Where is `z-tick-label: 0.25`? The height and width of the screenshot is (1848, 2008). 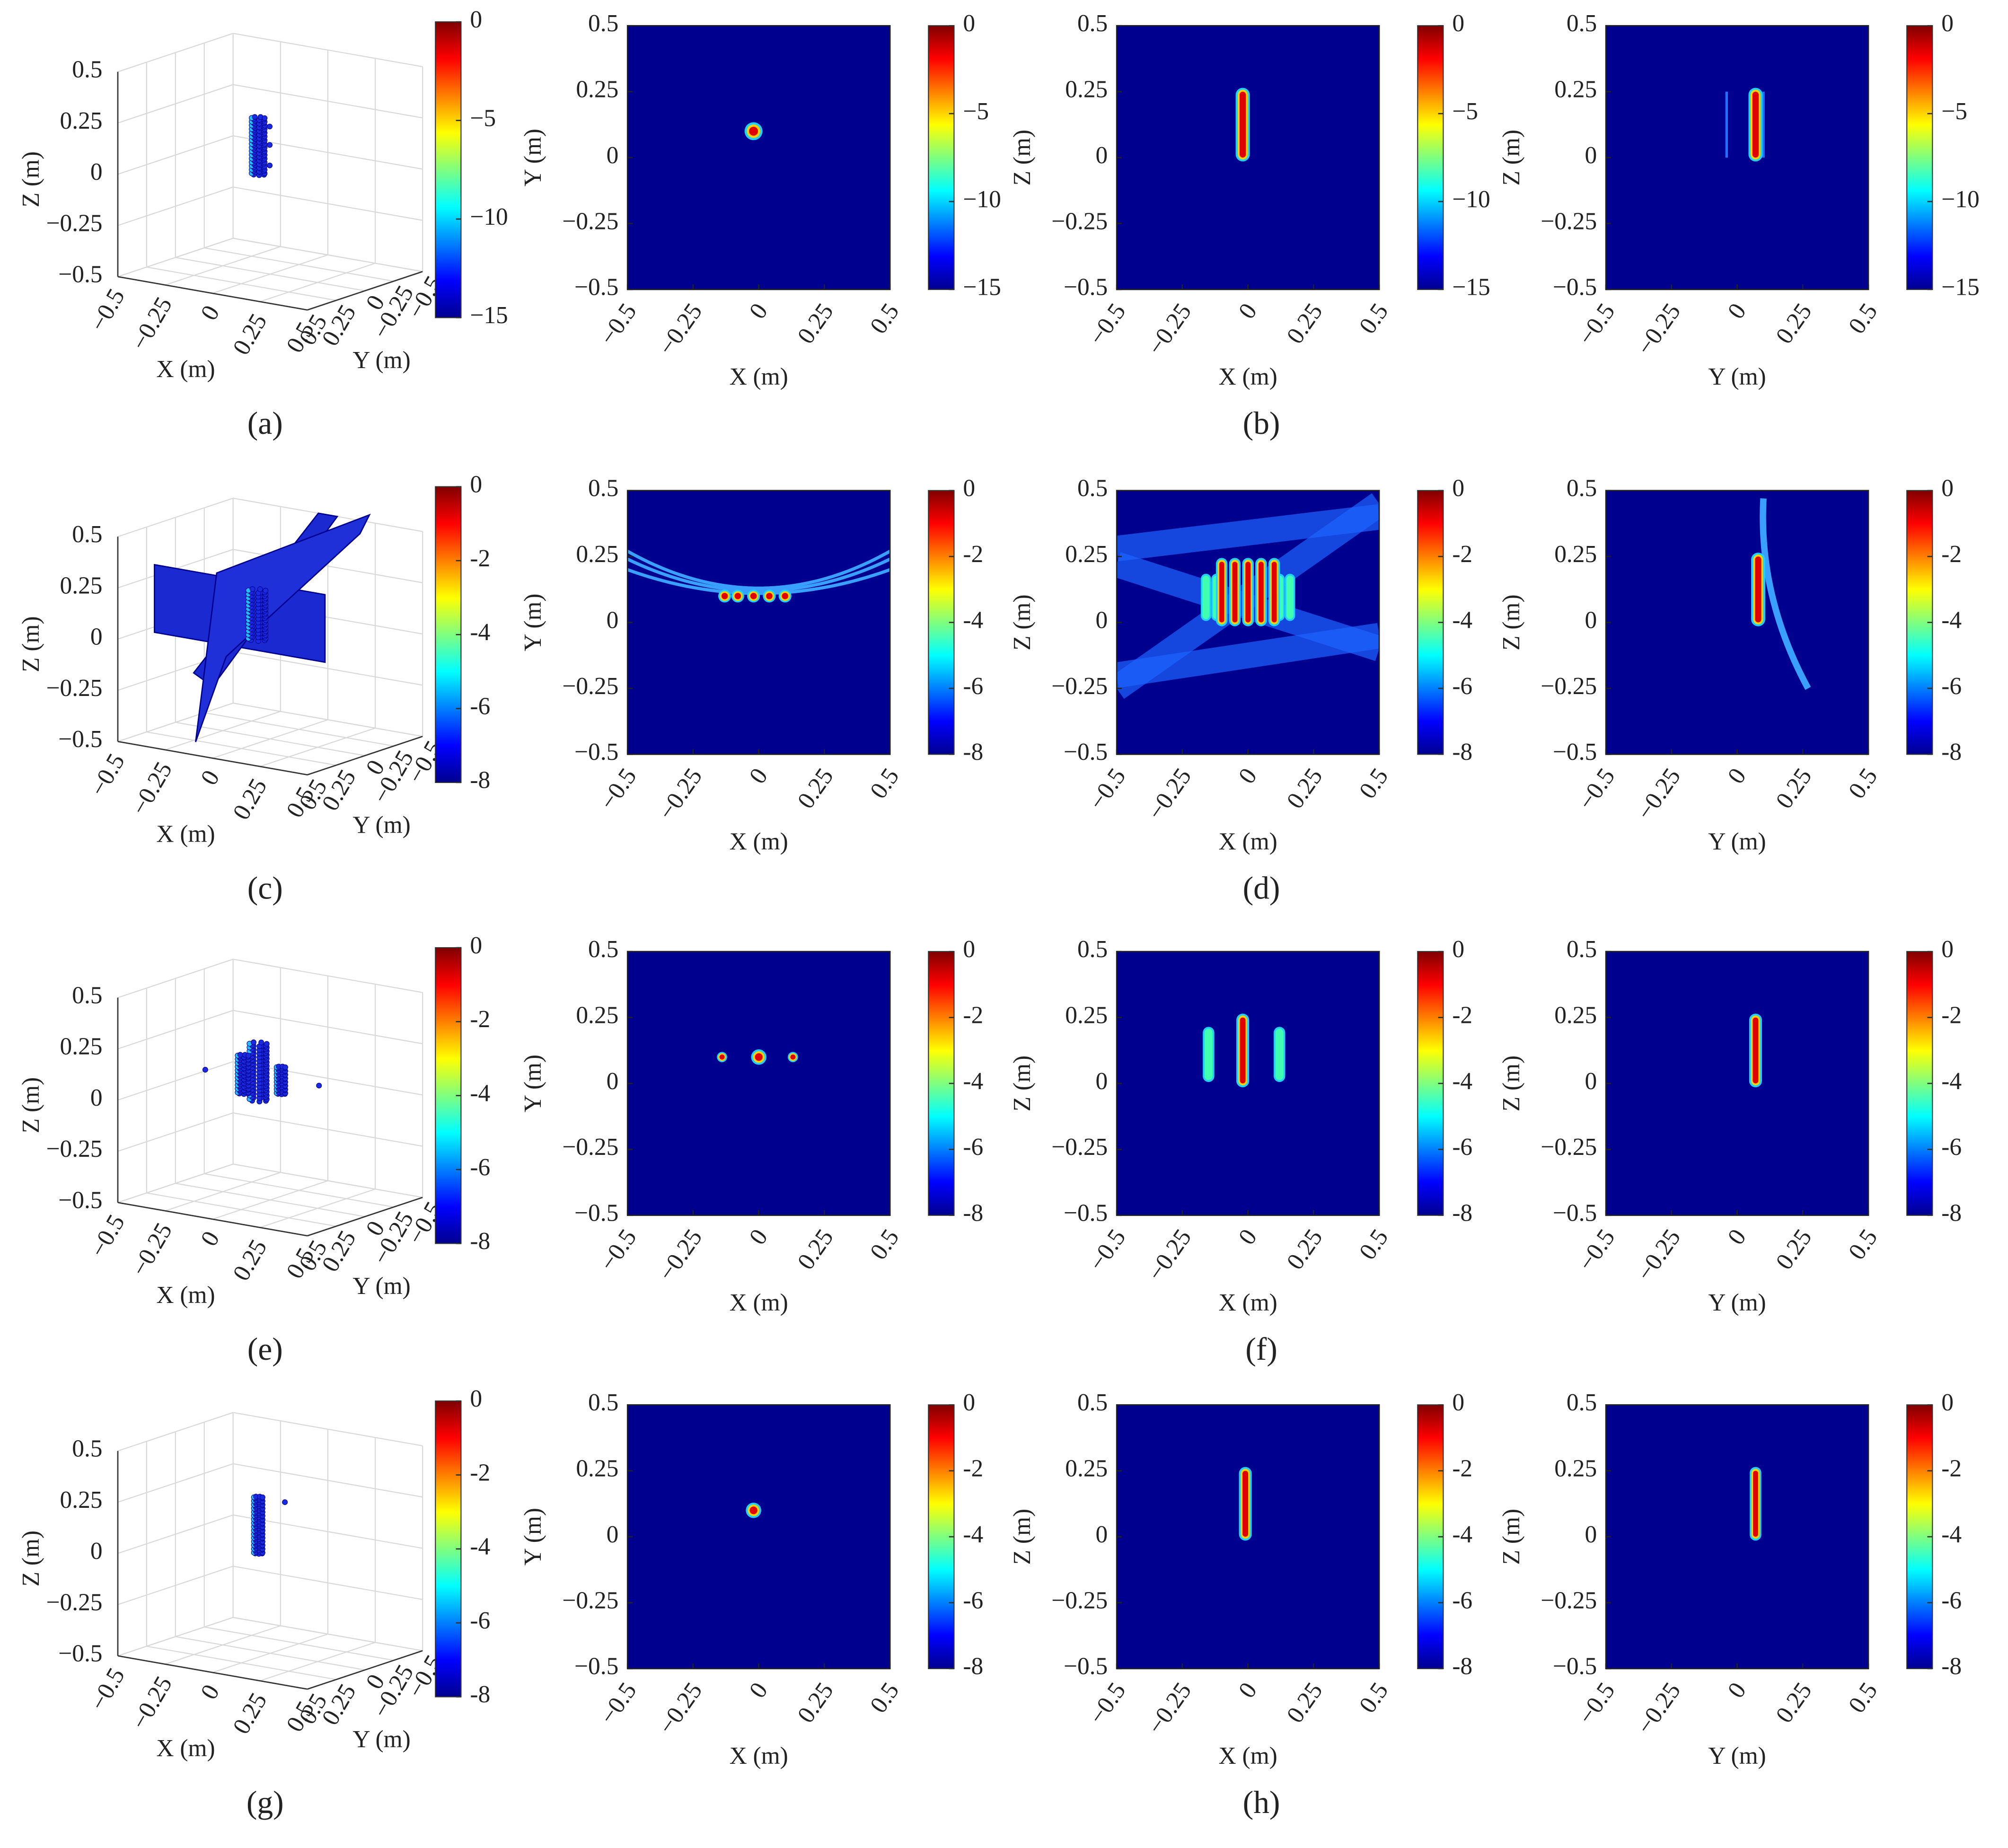
z-tick-label: 0.25 is located at coordinates (81, 121).